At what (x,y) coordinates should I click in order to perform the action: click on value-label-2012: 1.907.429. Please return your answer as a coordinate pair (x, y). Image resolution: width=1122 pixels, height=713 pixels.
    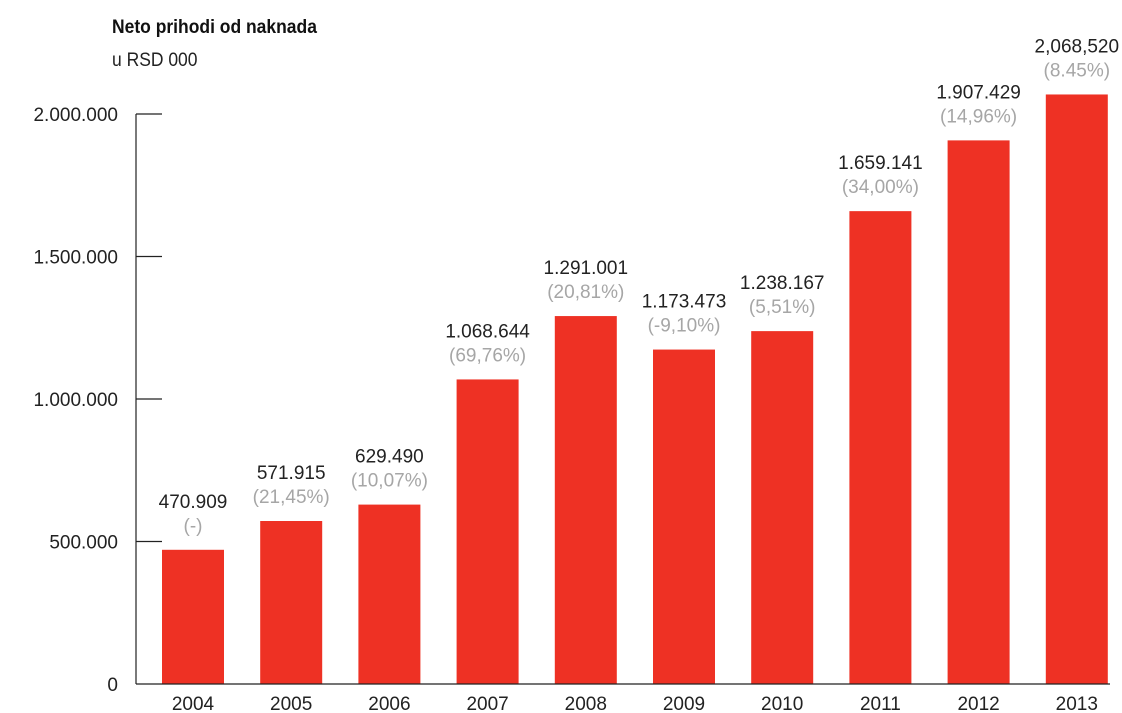
    Looking at the image, I should click on (978, 92).